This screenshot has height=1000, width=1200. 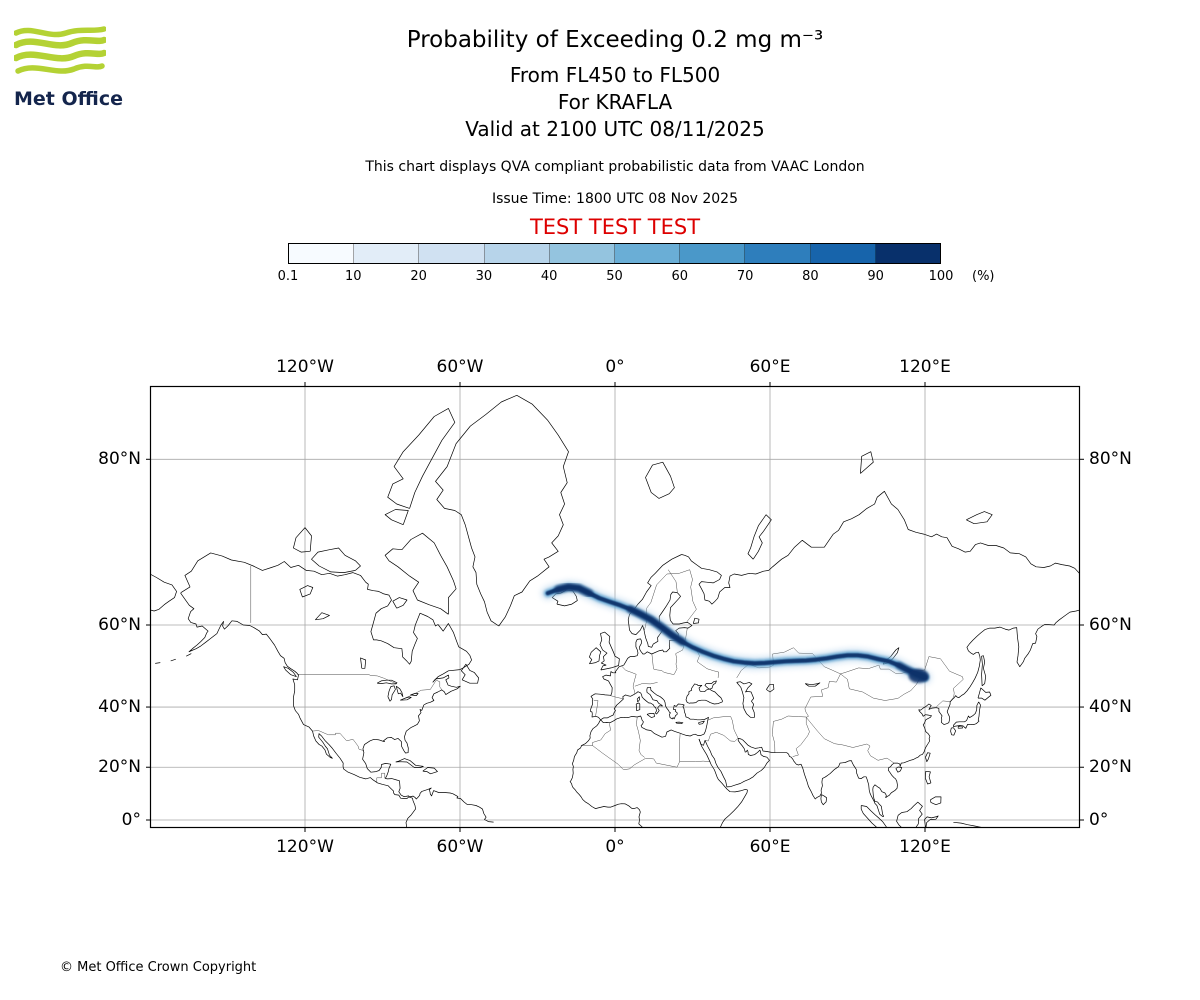 What do you see at coordinates (810, 276) in the screenshot?
I see `colorbar-tick-label: 80` at bounding box center [810, 276].